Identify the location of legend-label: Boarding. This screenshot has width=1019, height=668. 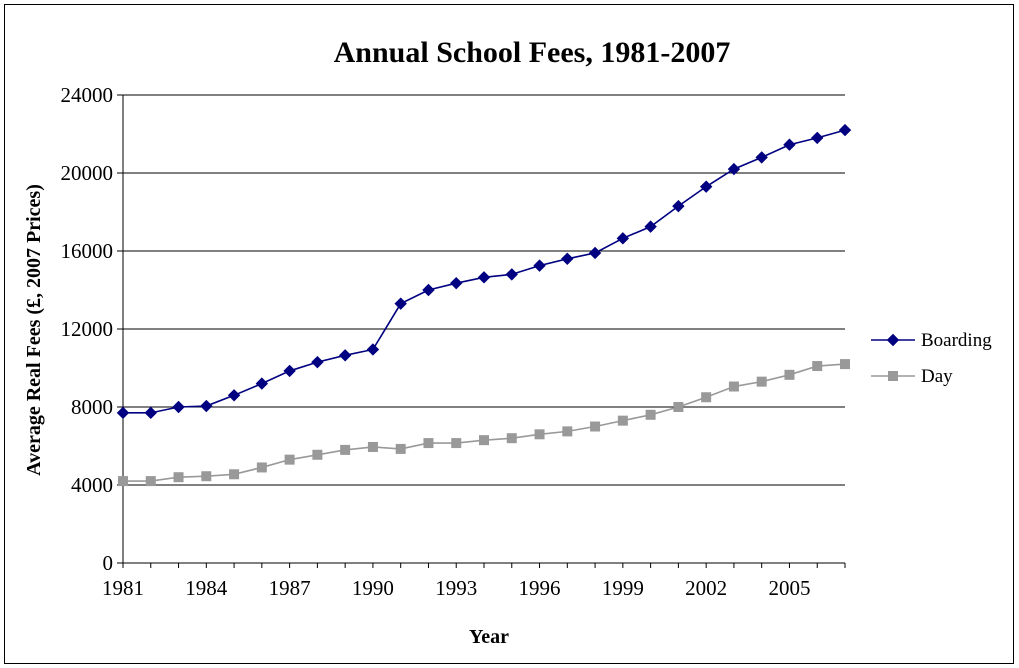
(956, 340).